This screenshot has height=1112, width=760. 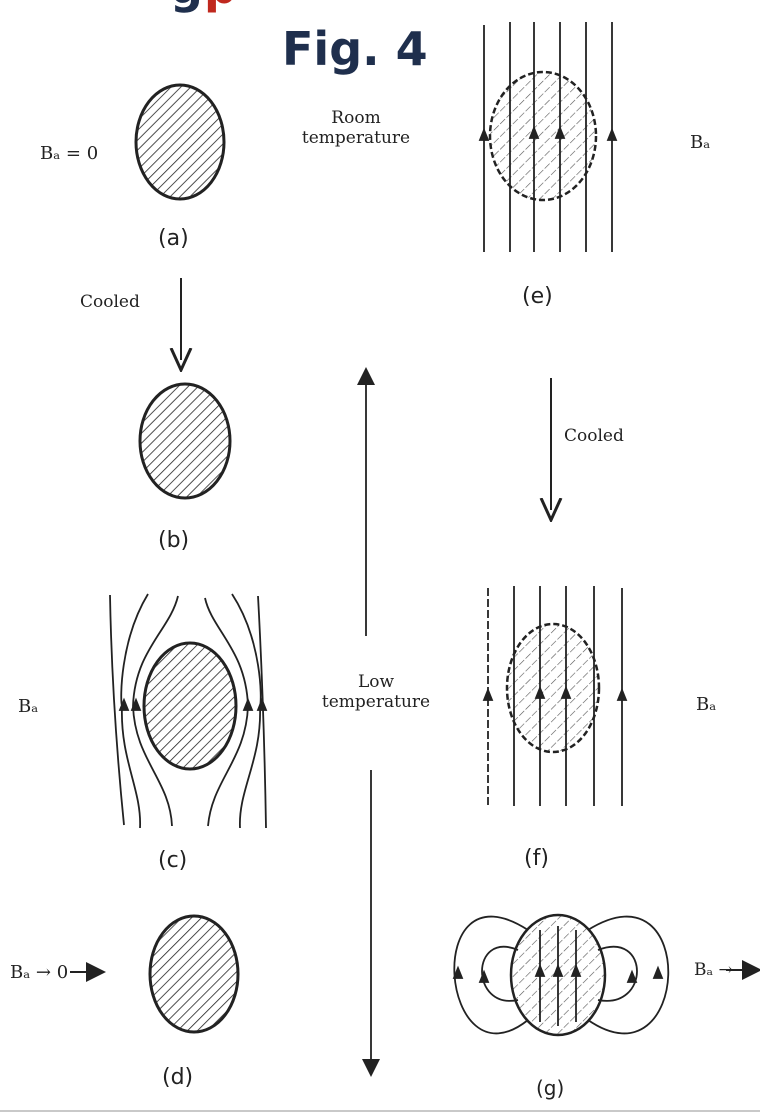 What do you see at coordinates (380, 1111) in the screenshot?
I see `bottom-divider` at bounding box center [380, 1111].